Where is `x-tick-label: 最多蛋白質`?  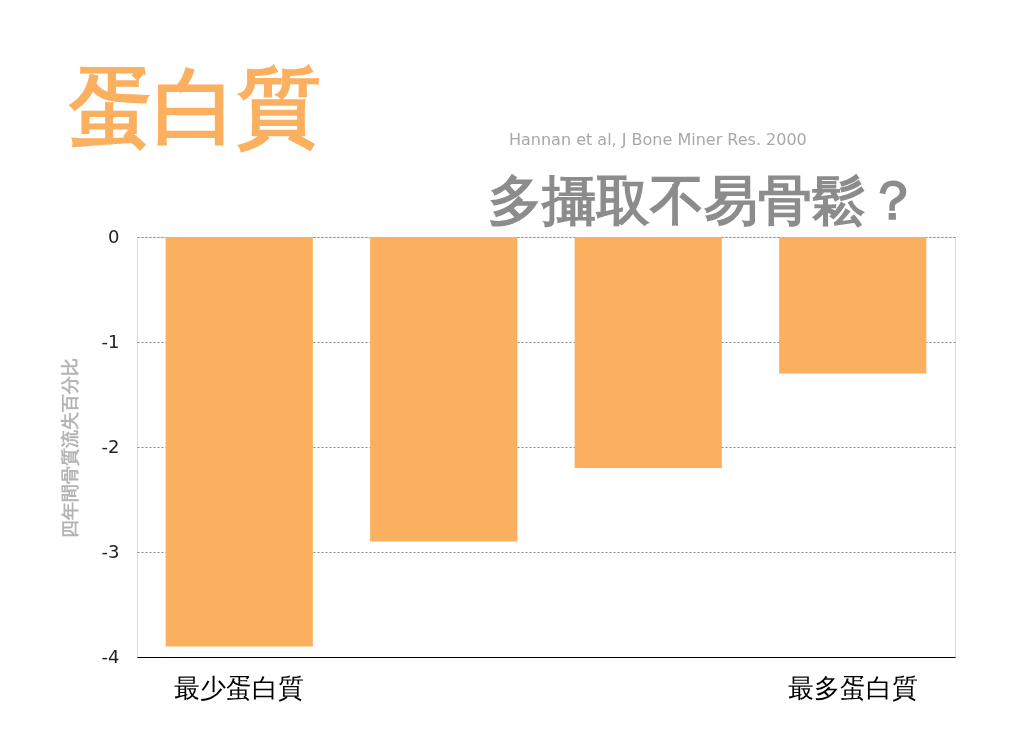 x-tick-label: 最多蛋白質 is located at coordinates (852, 687).